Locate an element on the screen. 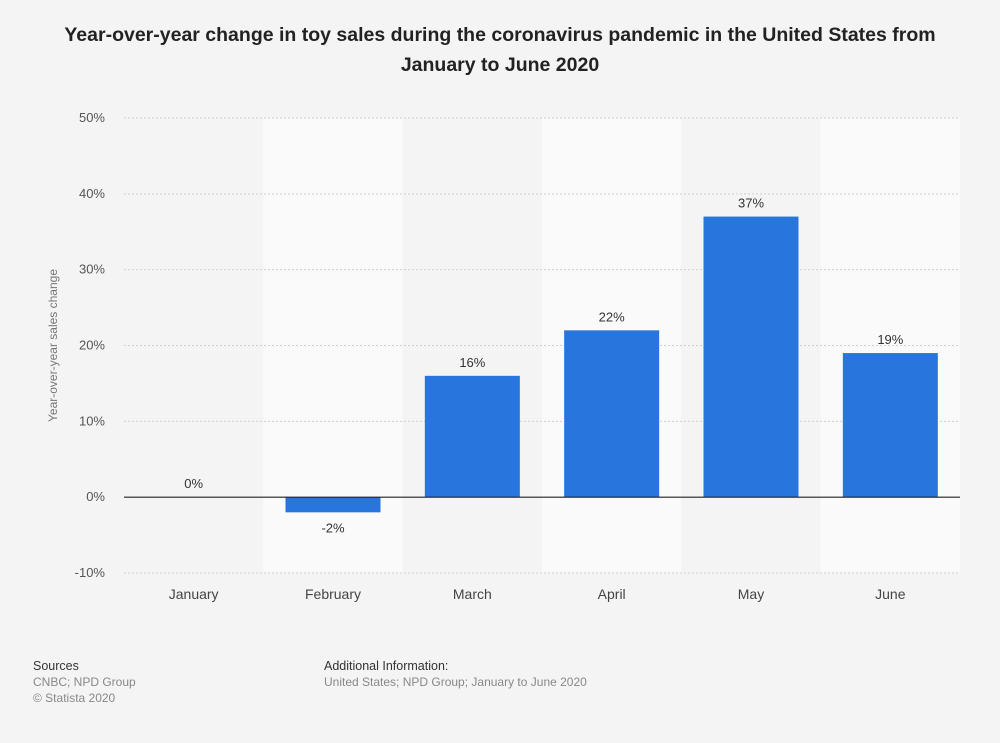 This screenshot has width=1000, height=743. y-tick-label: 30% is located at coordinates (92, 269).